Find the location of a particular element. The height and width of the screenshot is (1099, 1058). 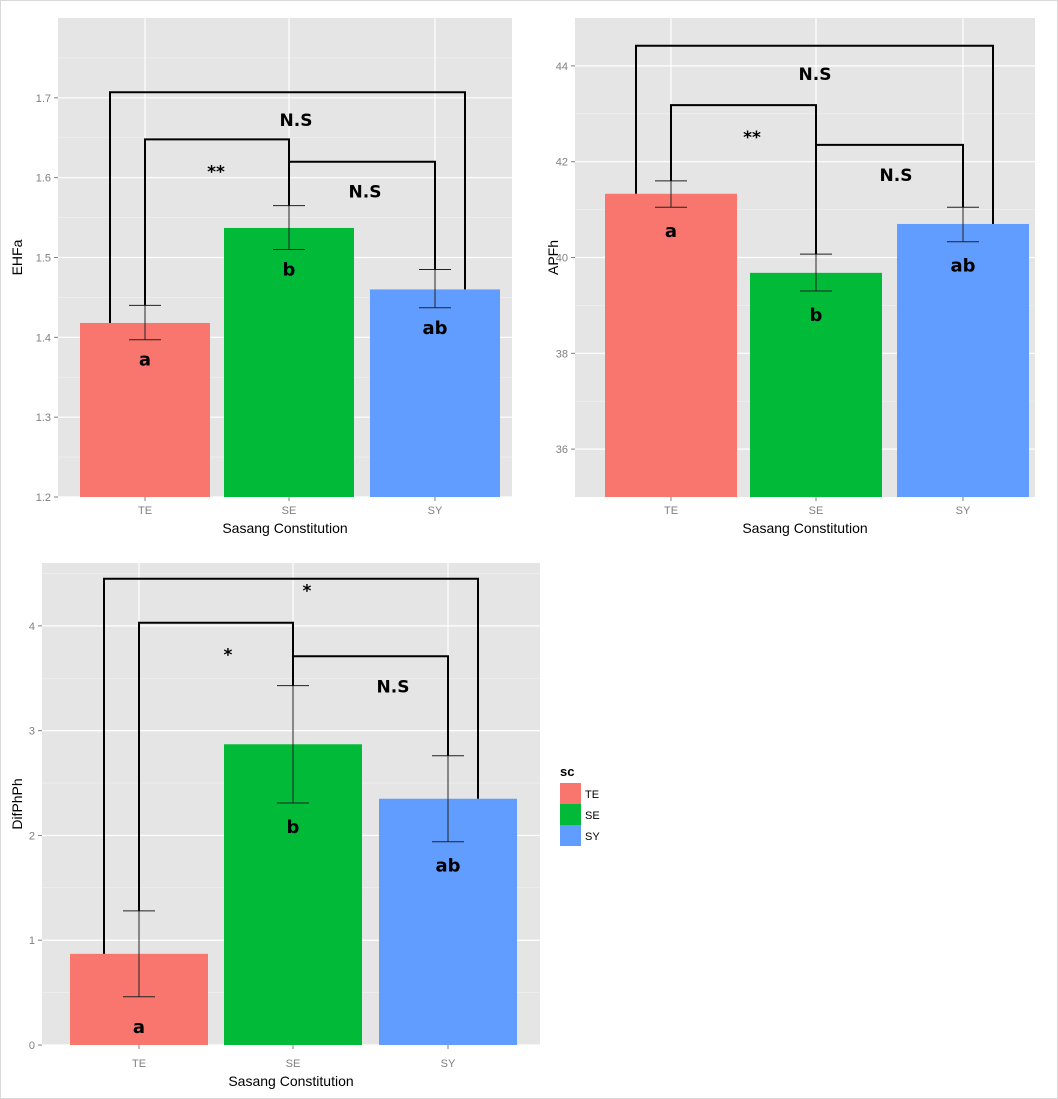

y-tick-label: 38 is located at coordinates (562, 354).